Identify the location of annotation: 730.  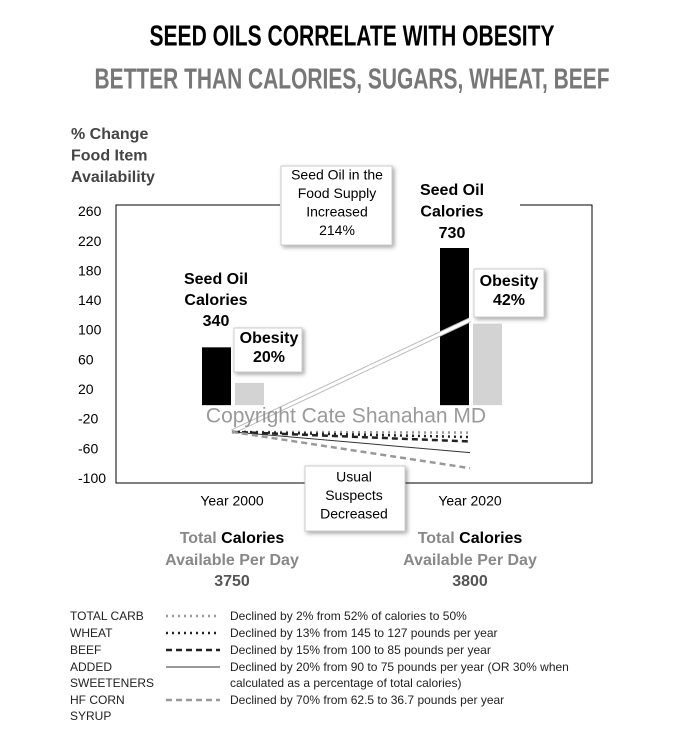
(452, 233).